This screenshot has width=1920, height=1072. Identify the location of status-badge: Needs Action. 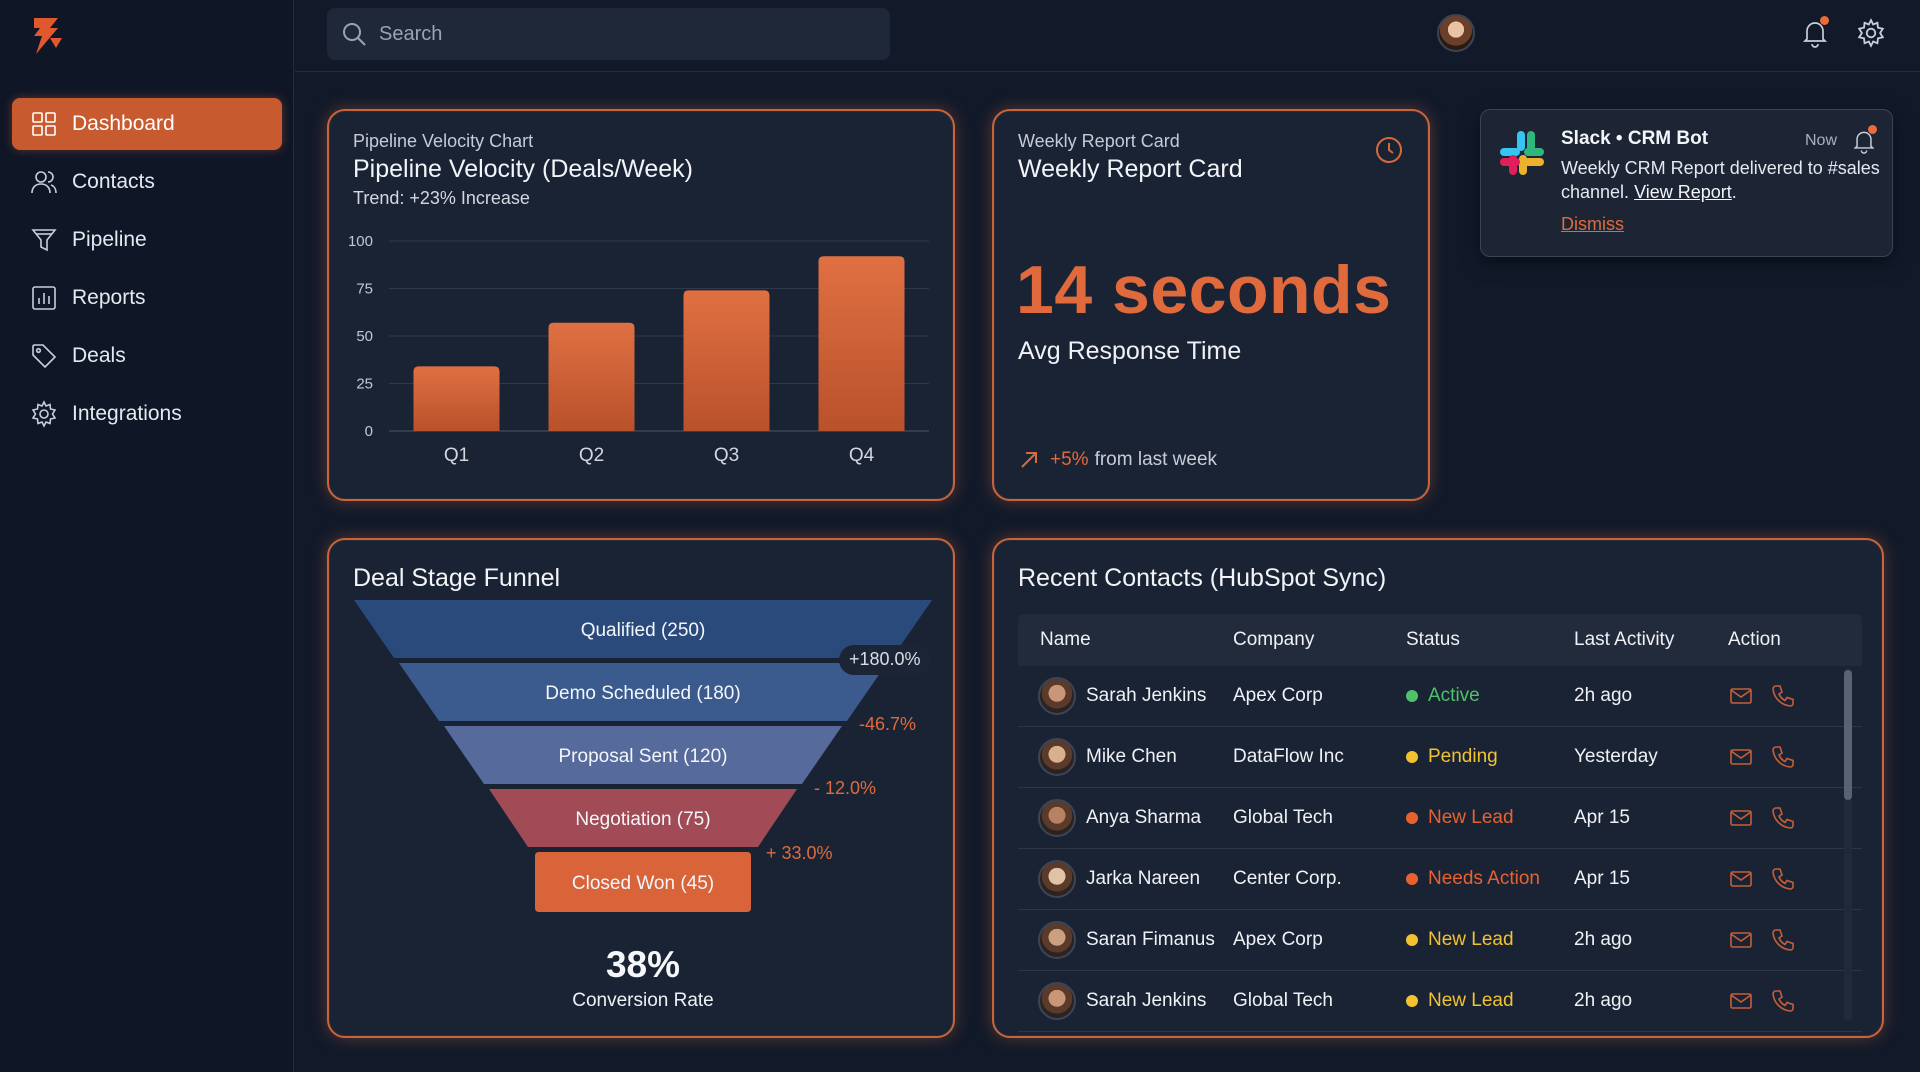
(1490, 879).